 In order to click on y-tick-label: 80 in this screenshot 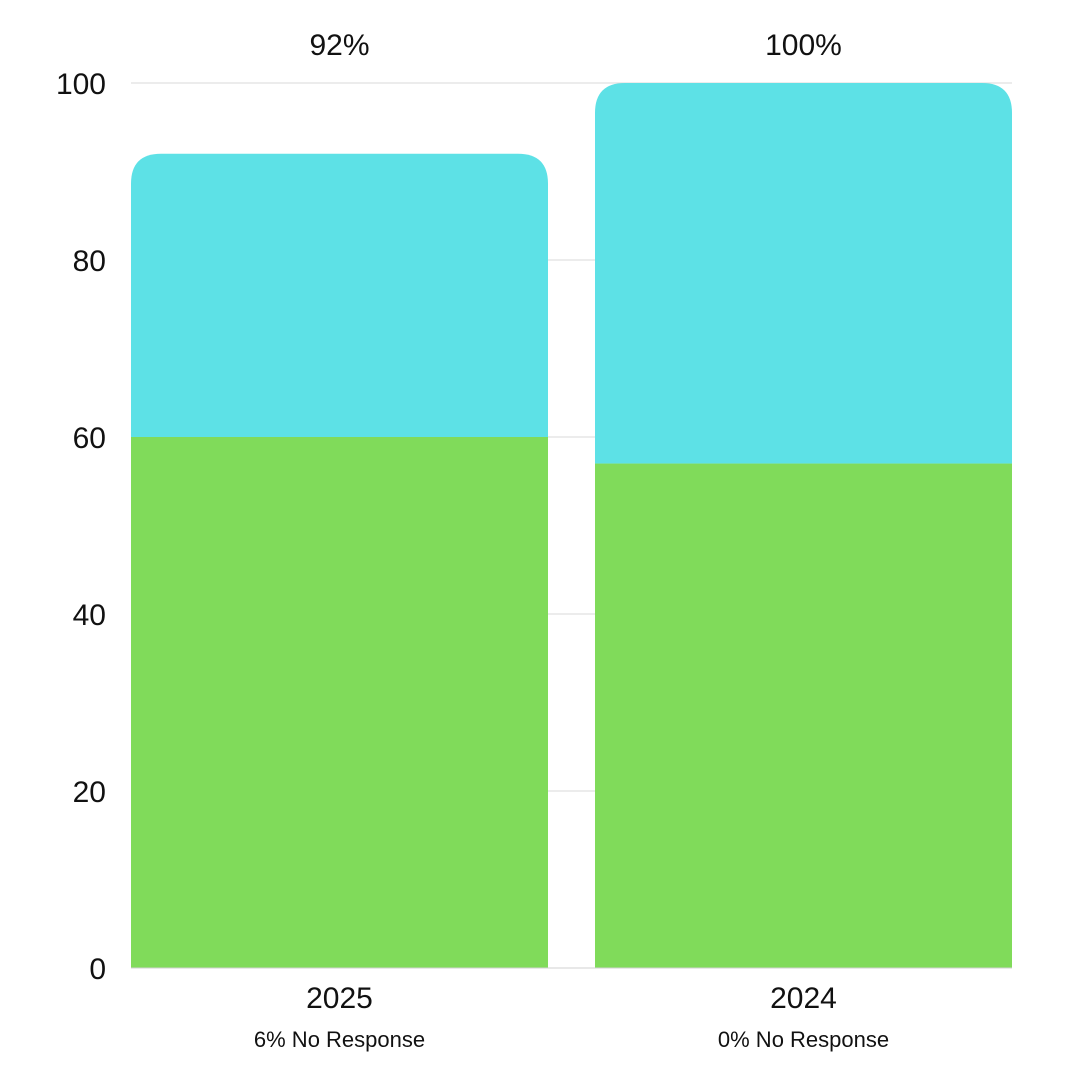, I will do `click(89, 261)`.